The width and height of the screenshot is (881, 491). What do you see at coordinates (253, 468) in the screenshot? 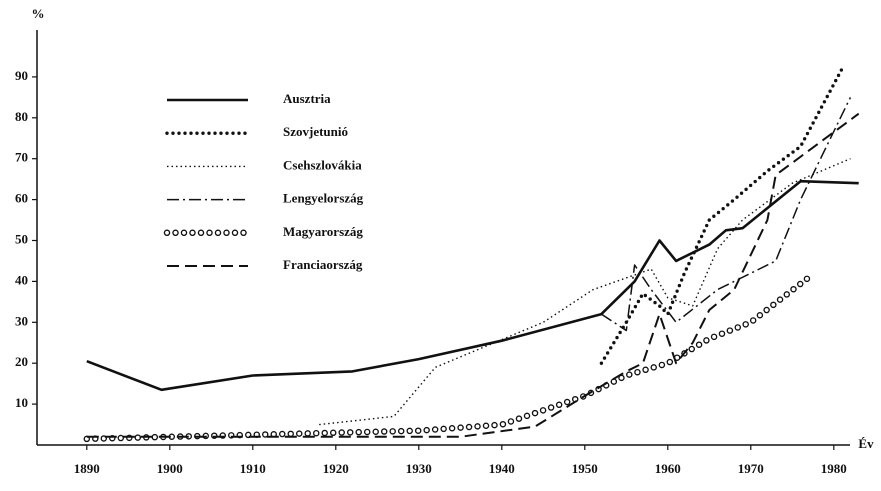
I see `x-tick-label: 1910` at bounding box center [253, 468].